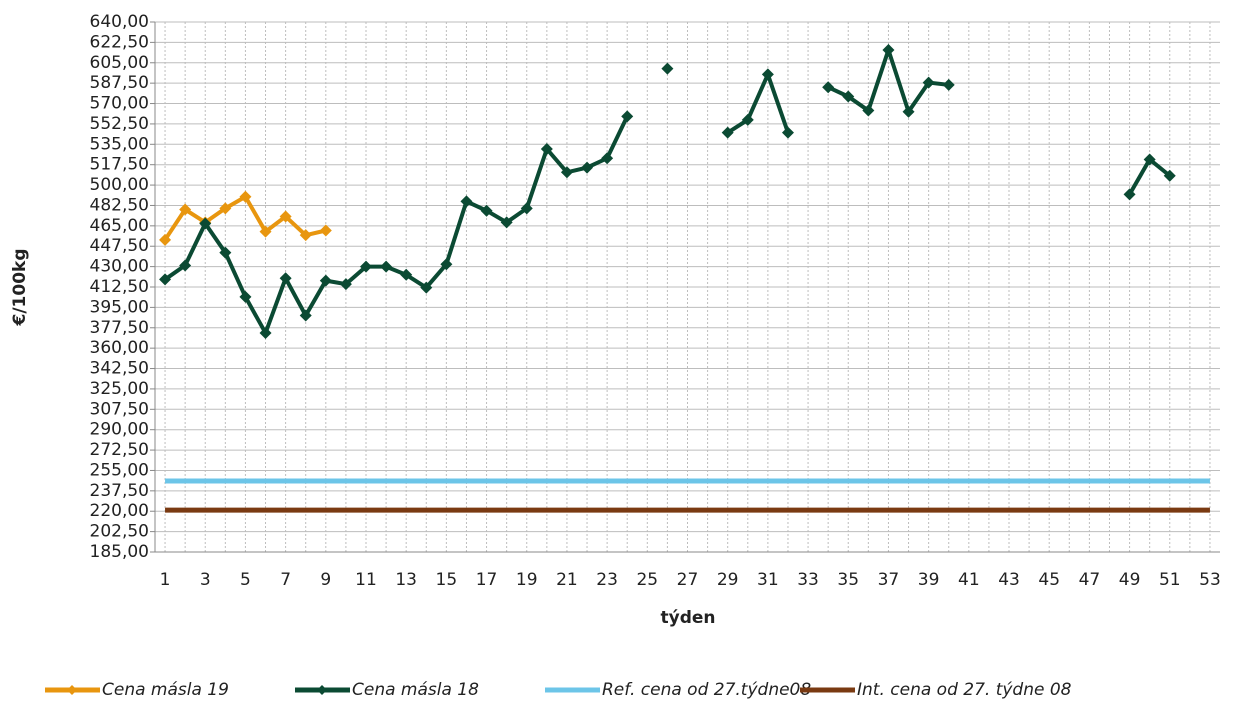  I want to click on y-tick-label: 430,00, so click(119, 267).